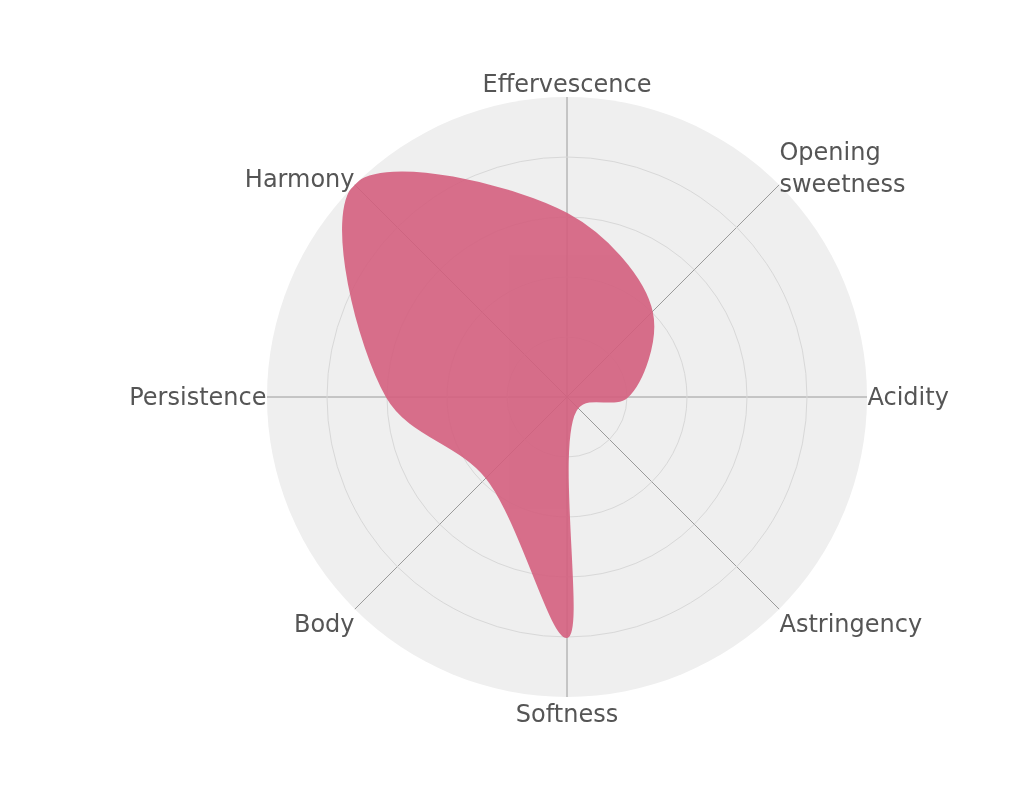  What do you see at coordinates (299, 179) in the screenshot?
I see `spoke-label: Harmony` at bounding box center [299, 179].